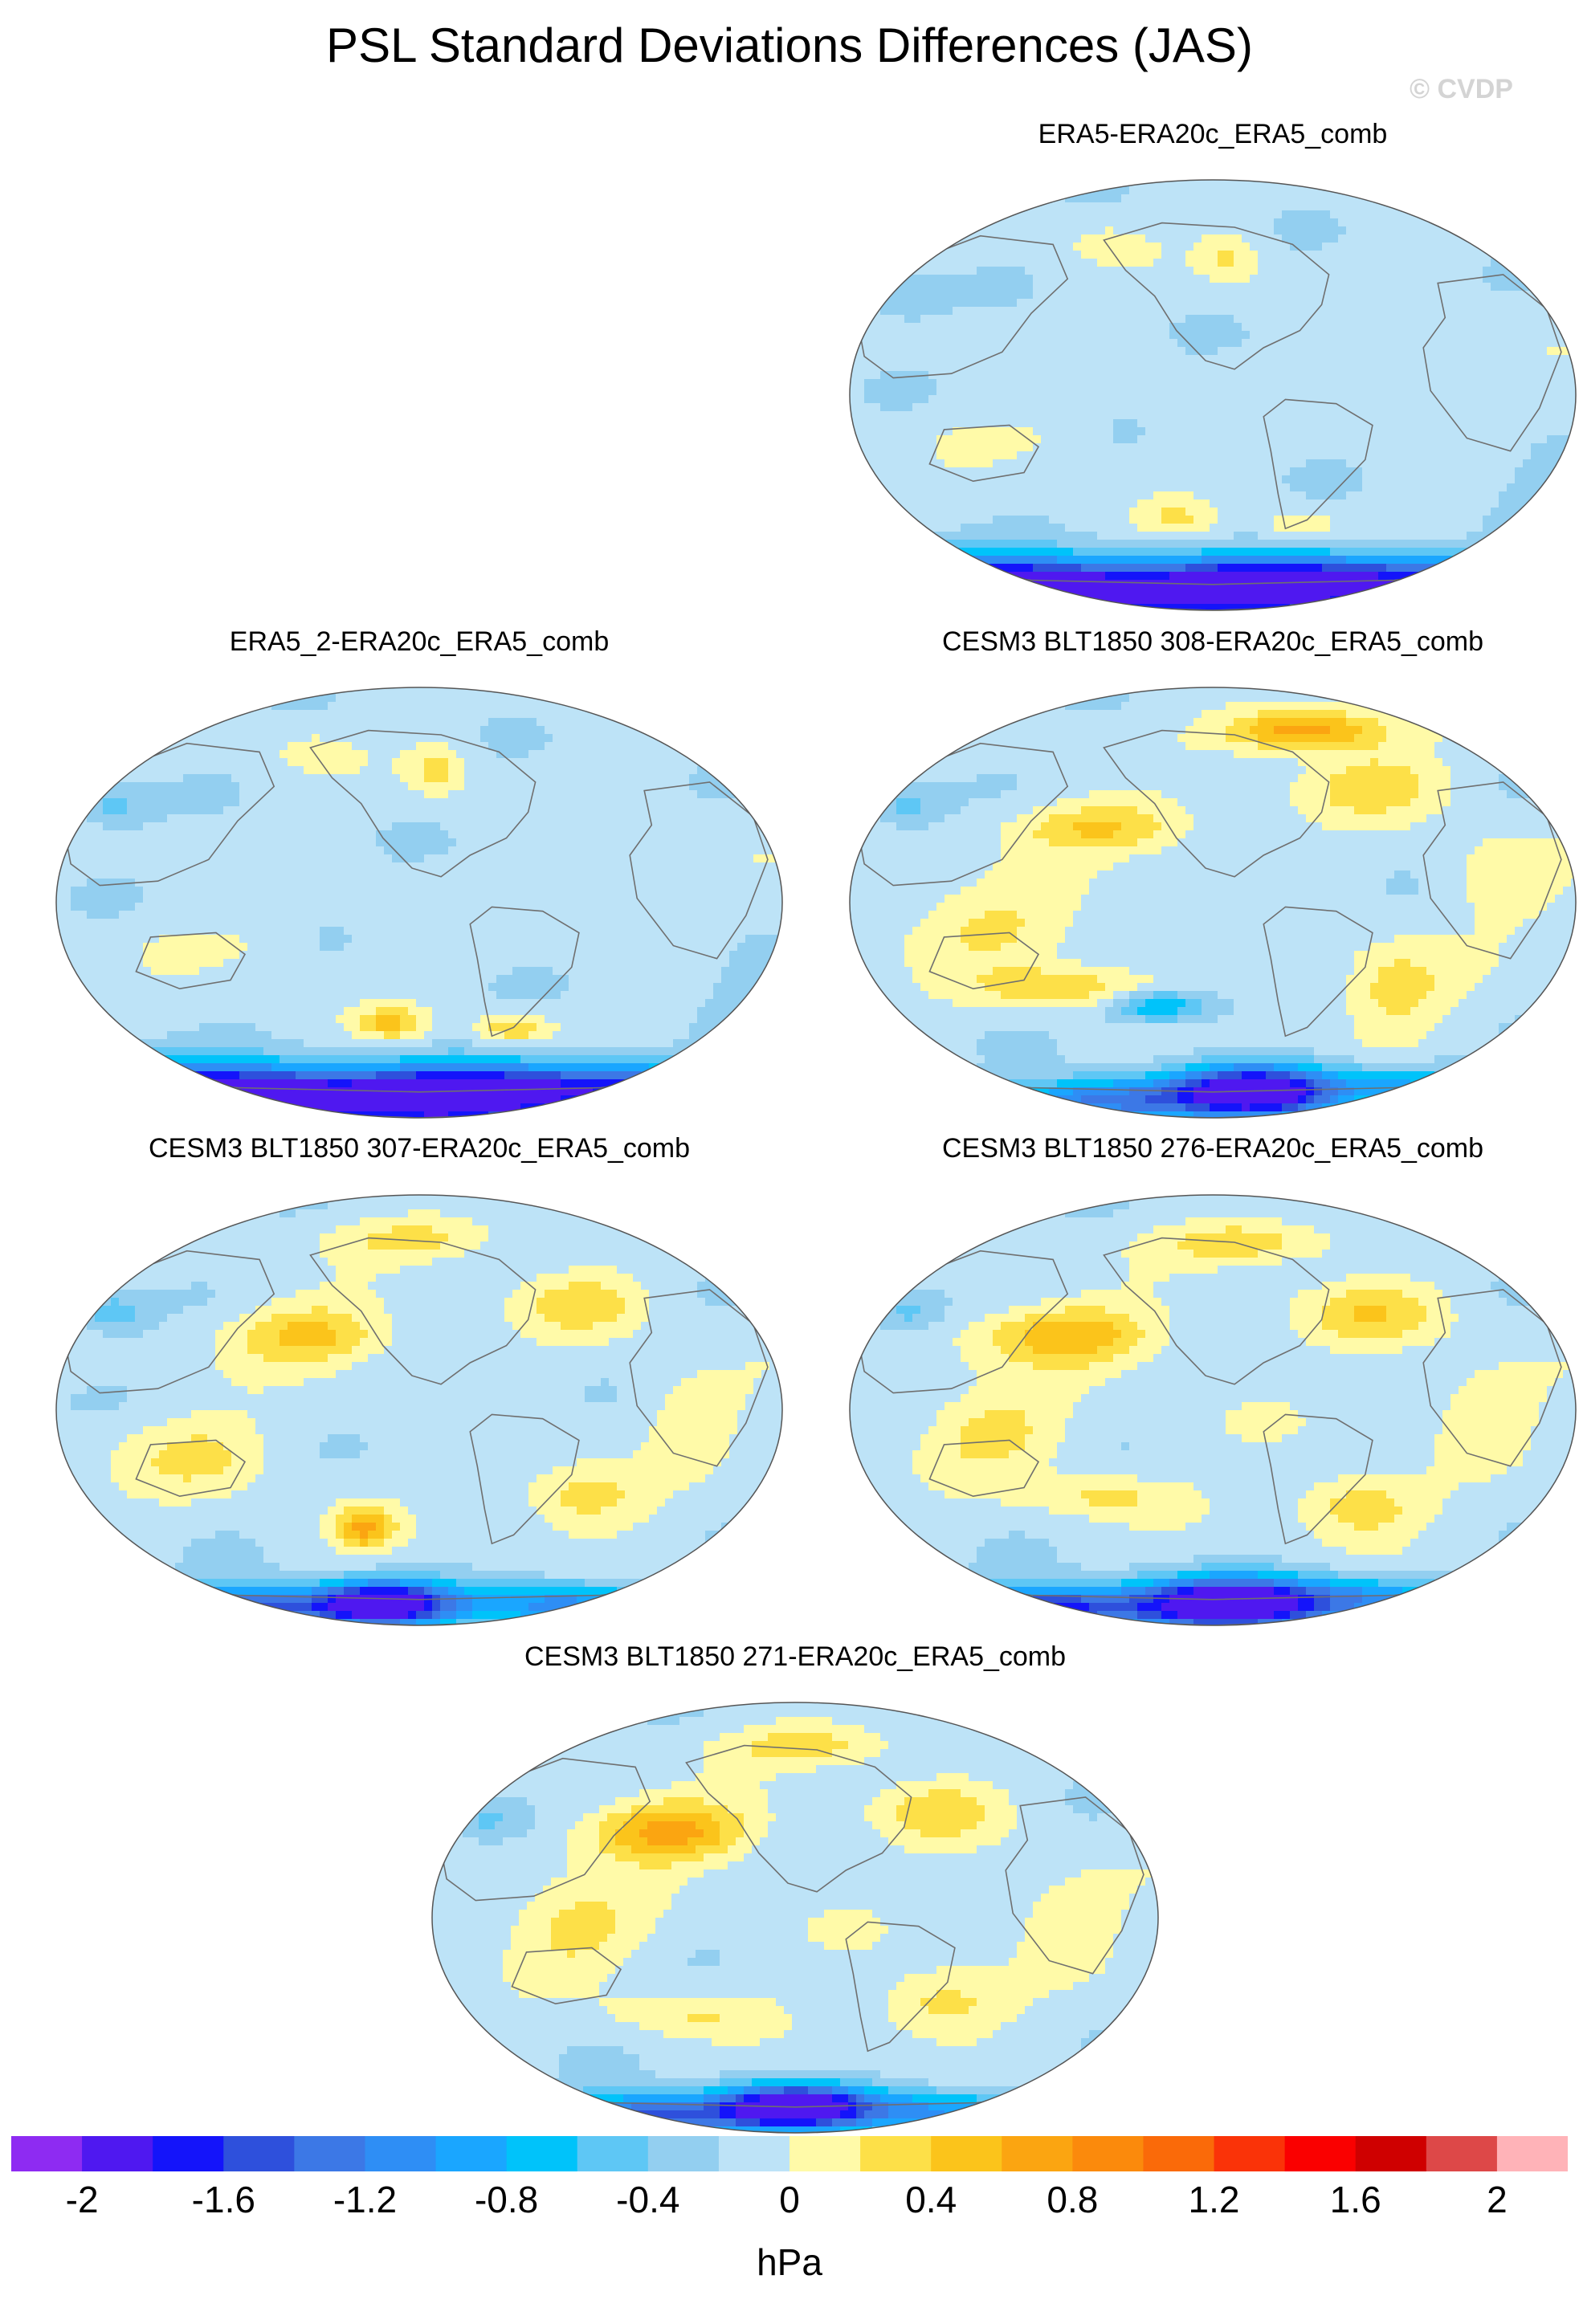 This screenshot has height=2324, width=1579. Describe the element at coordinates (223, 2199) in the screenshot. I see `colorbar-tick-label: -1.6` at that location.